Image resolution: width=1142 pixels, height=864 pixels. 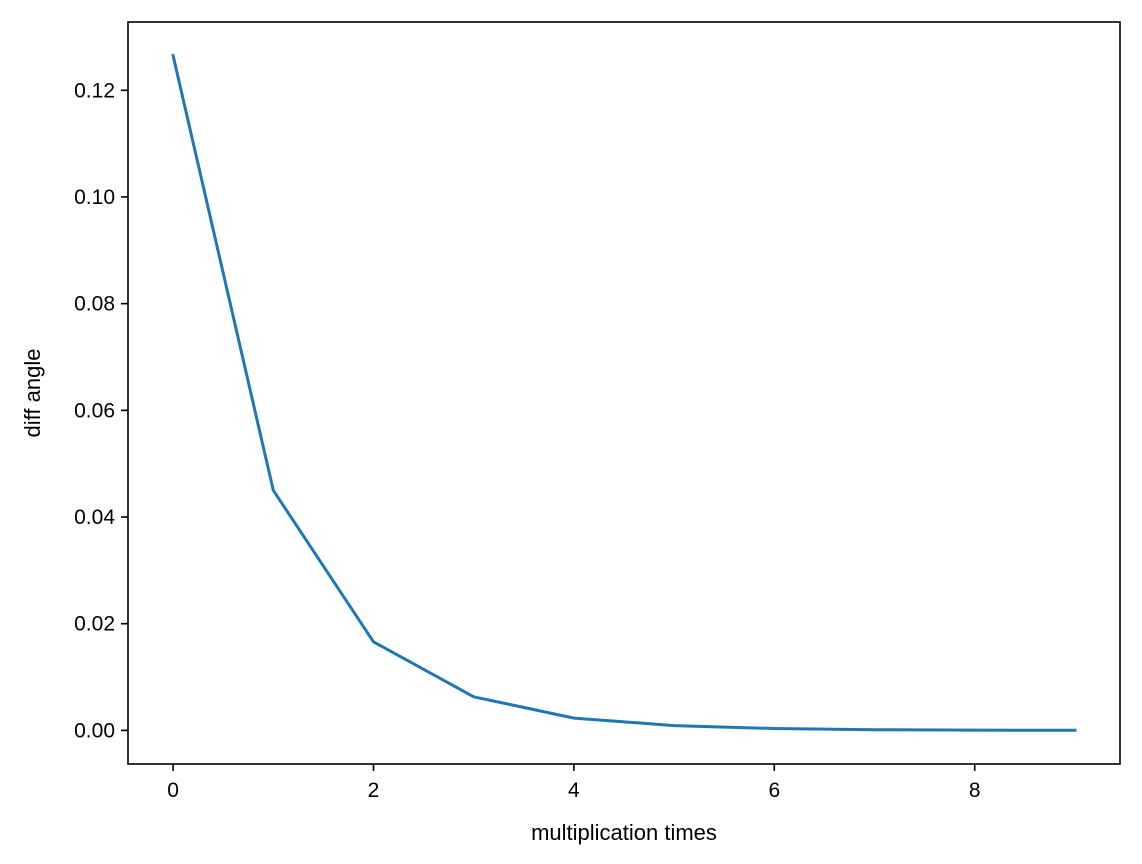 I want to click on y-tick-label: 0.06, so click(x=94, y=410).